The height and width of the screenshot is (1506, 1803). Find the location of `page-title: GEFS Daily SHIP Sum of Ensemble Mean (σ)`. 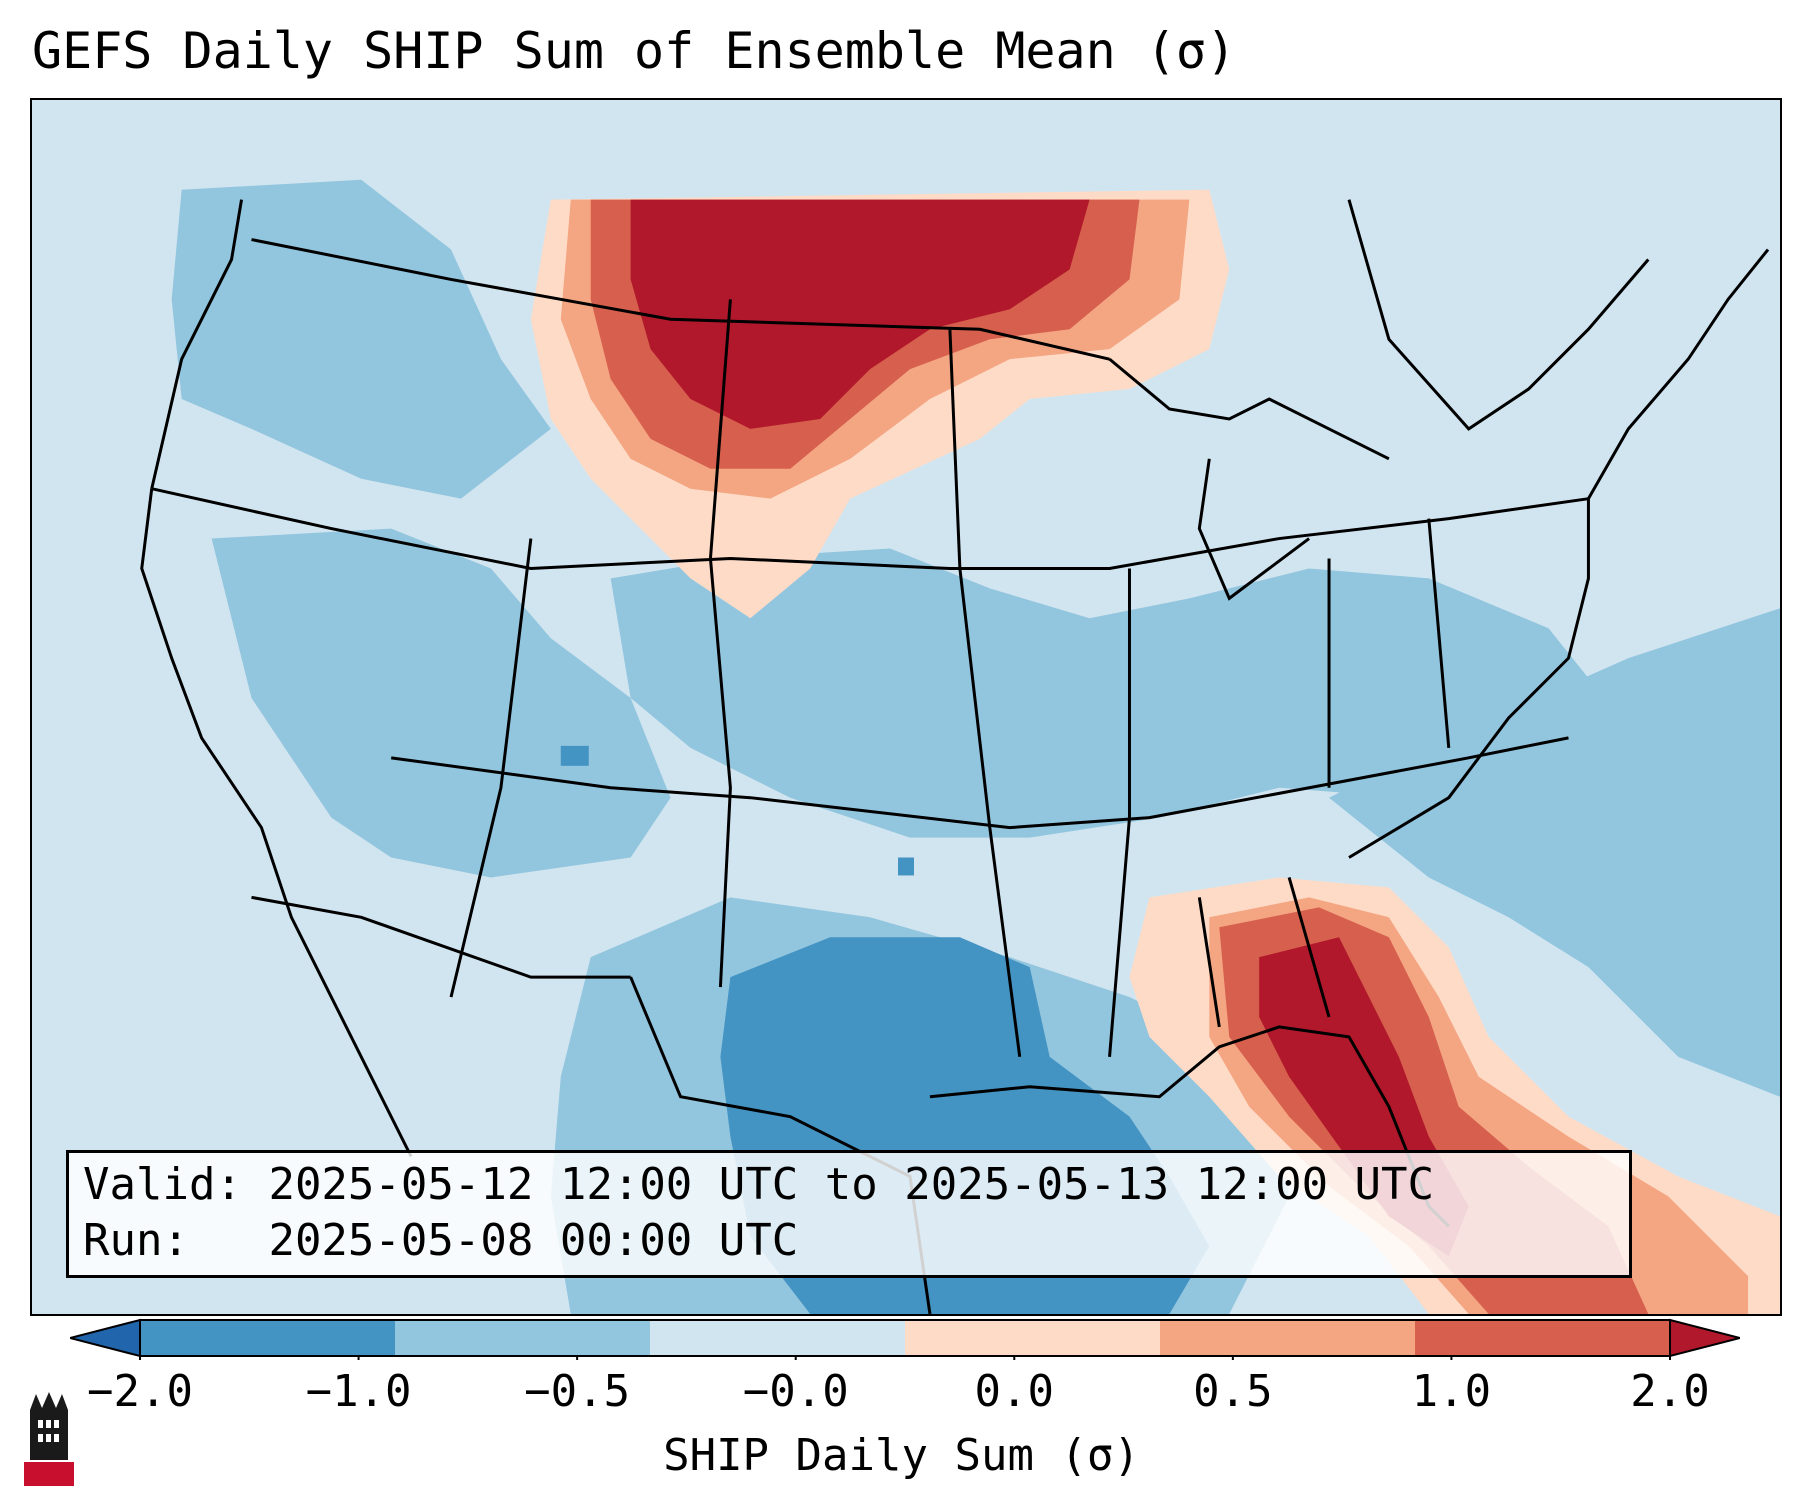

page-title: GEFS Daily SHIP Sum of Ensemble Mean (σ) is located at coordinates (634, 51).